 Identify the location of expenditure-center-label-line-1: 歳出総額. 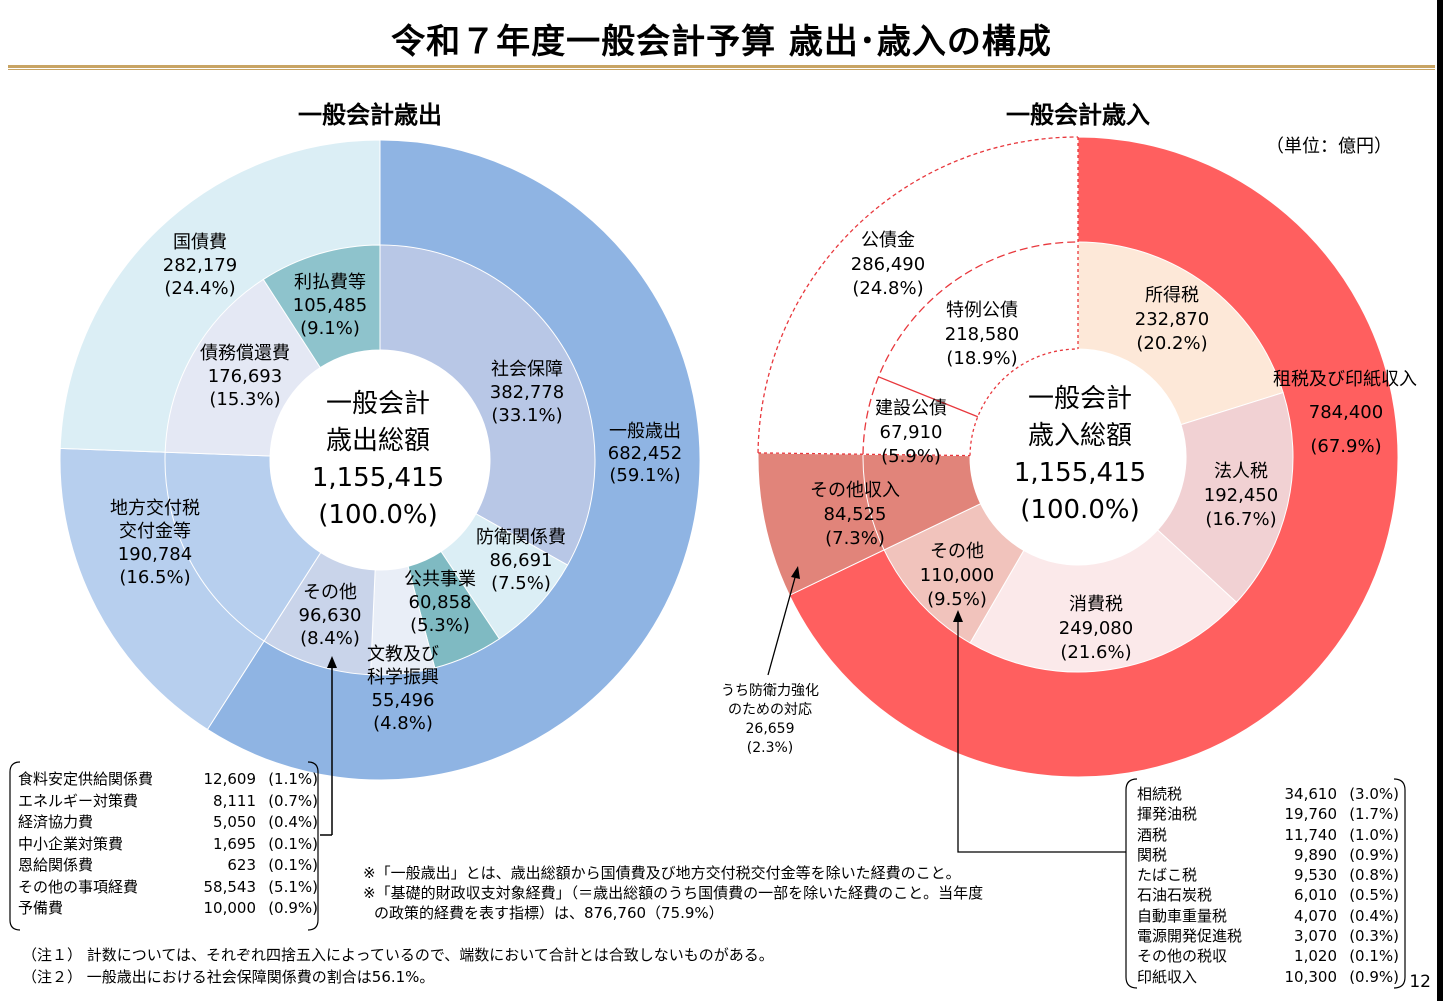
(378, 441).